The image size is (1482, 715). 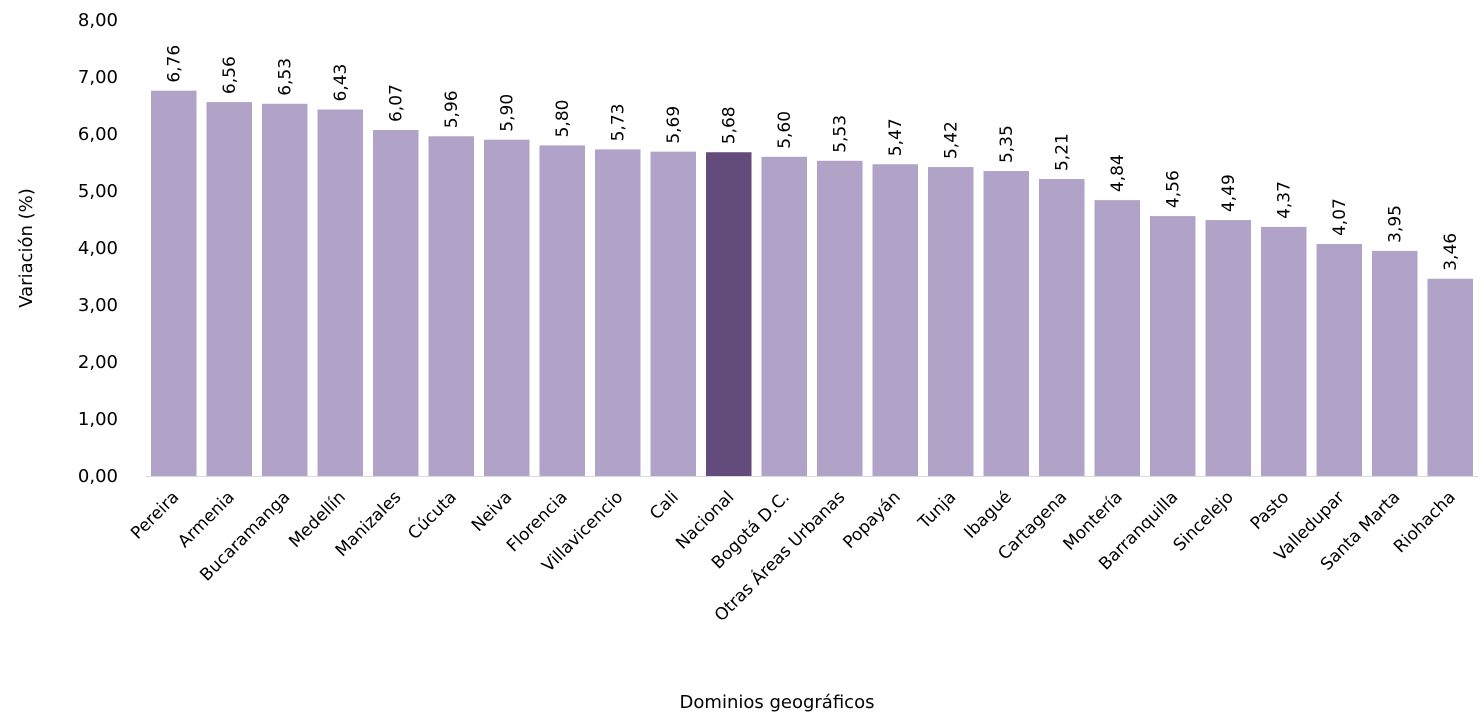 What do you see at coordinates (286, 77) in the screenshot?
I see `data-label: 6,53` at bounding box center [286, 77].